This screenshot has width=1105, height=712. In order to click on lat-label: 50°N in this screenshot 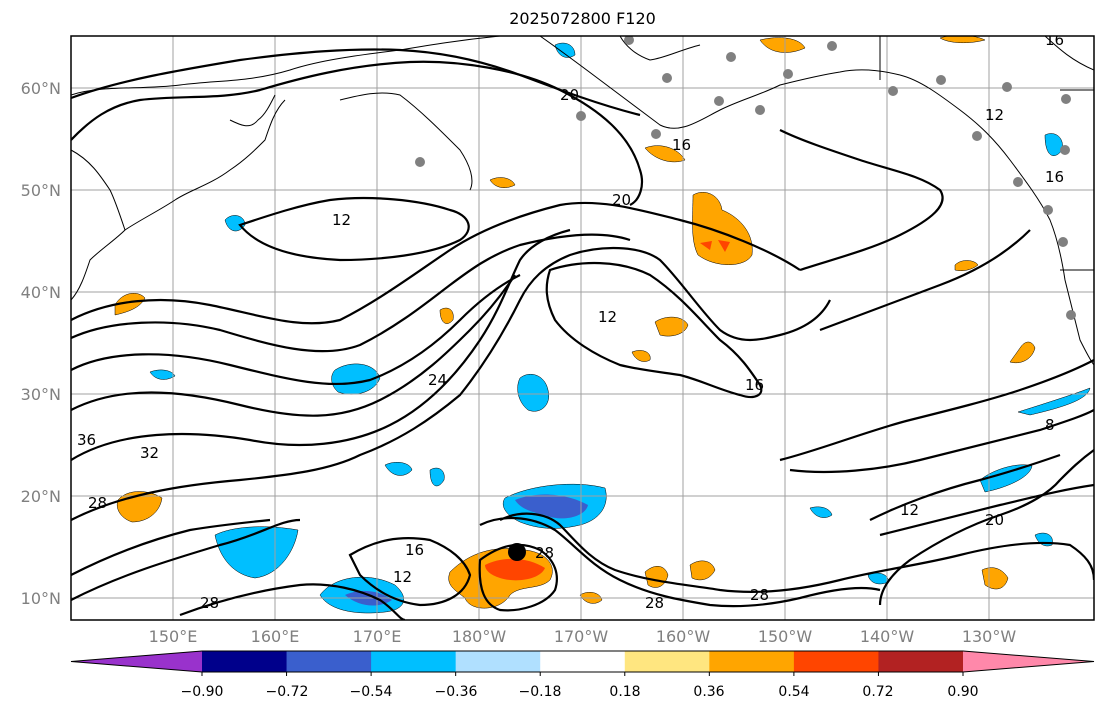, I will do `click(41, 190)`.